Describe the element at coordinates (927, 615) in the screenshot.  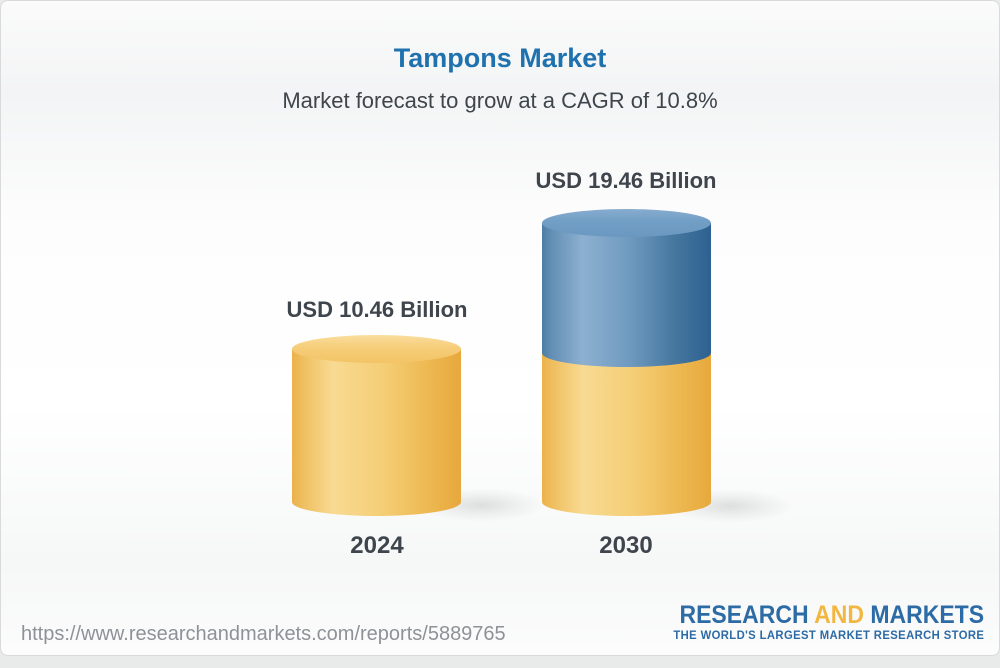
I see `brand-word-markets: MARKETS` at that location.